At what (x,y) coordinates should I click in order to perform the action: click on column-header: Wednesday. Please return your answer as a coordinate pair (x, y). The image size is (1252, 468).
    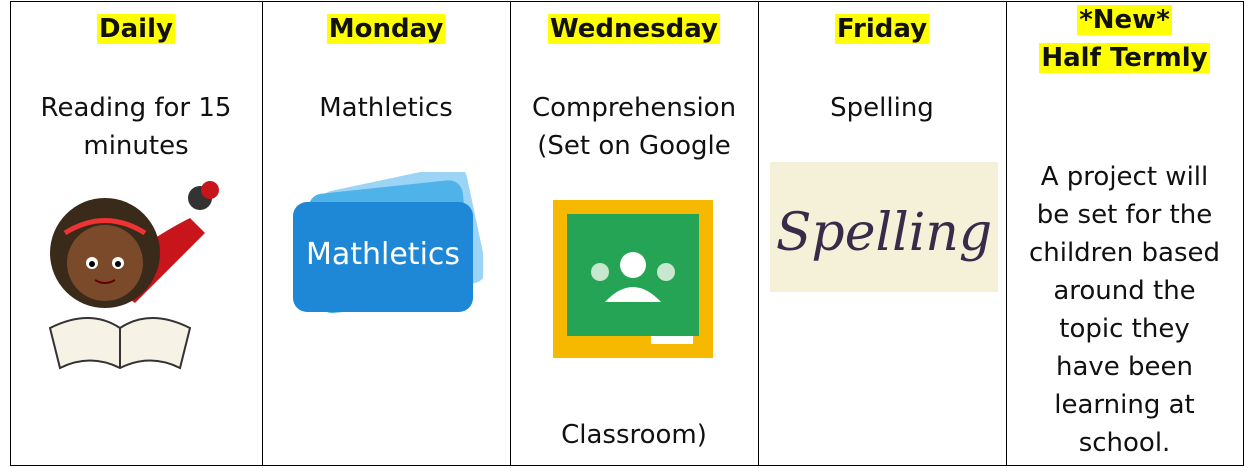
    Looking at the image, I should click on (634, 29).